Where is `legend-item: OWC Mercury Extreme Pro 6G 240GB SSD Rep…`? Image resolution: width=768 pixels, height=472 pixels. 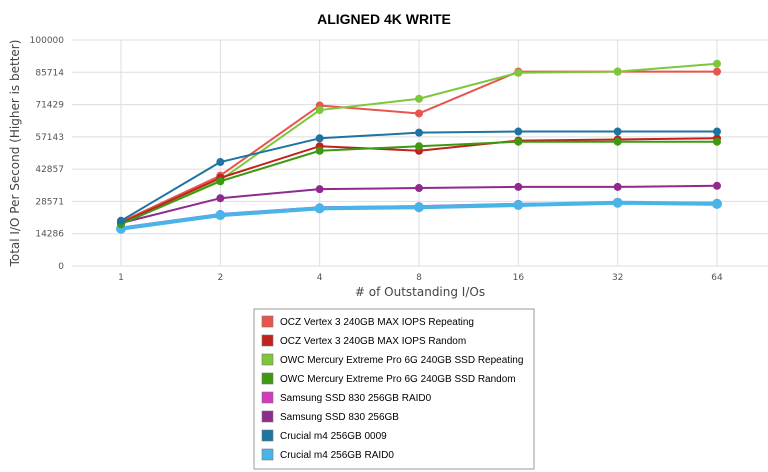 legend-item: OWC Mercury Extreme Pro 6G 240GB SSD Rep… is located at coordinates (392, 359).